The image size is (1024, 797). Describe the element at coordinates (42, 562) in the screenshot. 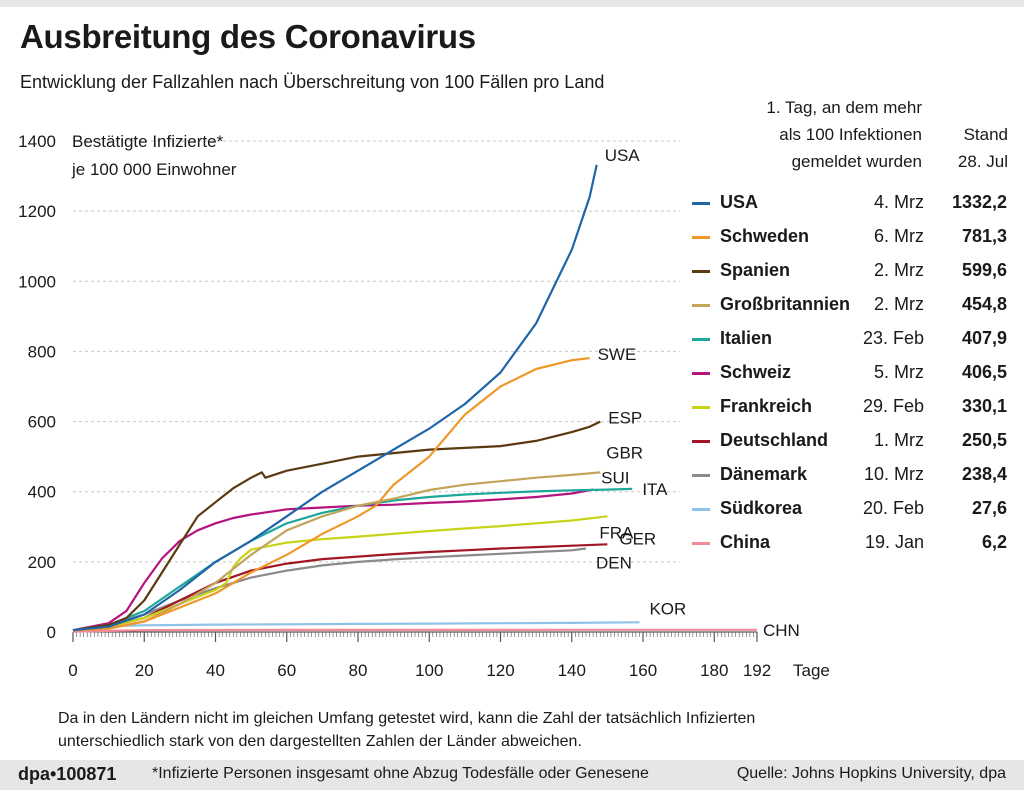

I see `y-tick-label: 200` at that location.